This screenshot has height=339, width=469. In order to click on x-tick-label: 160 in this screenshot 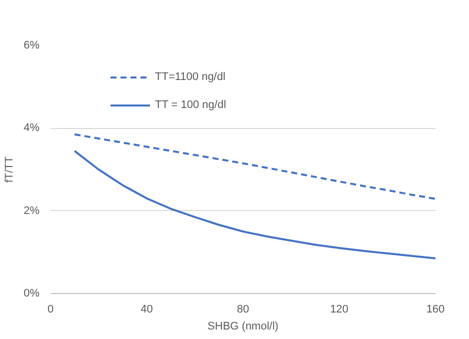, I will do `click(435, 310)`.